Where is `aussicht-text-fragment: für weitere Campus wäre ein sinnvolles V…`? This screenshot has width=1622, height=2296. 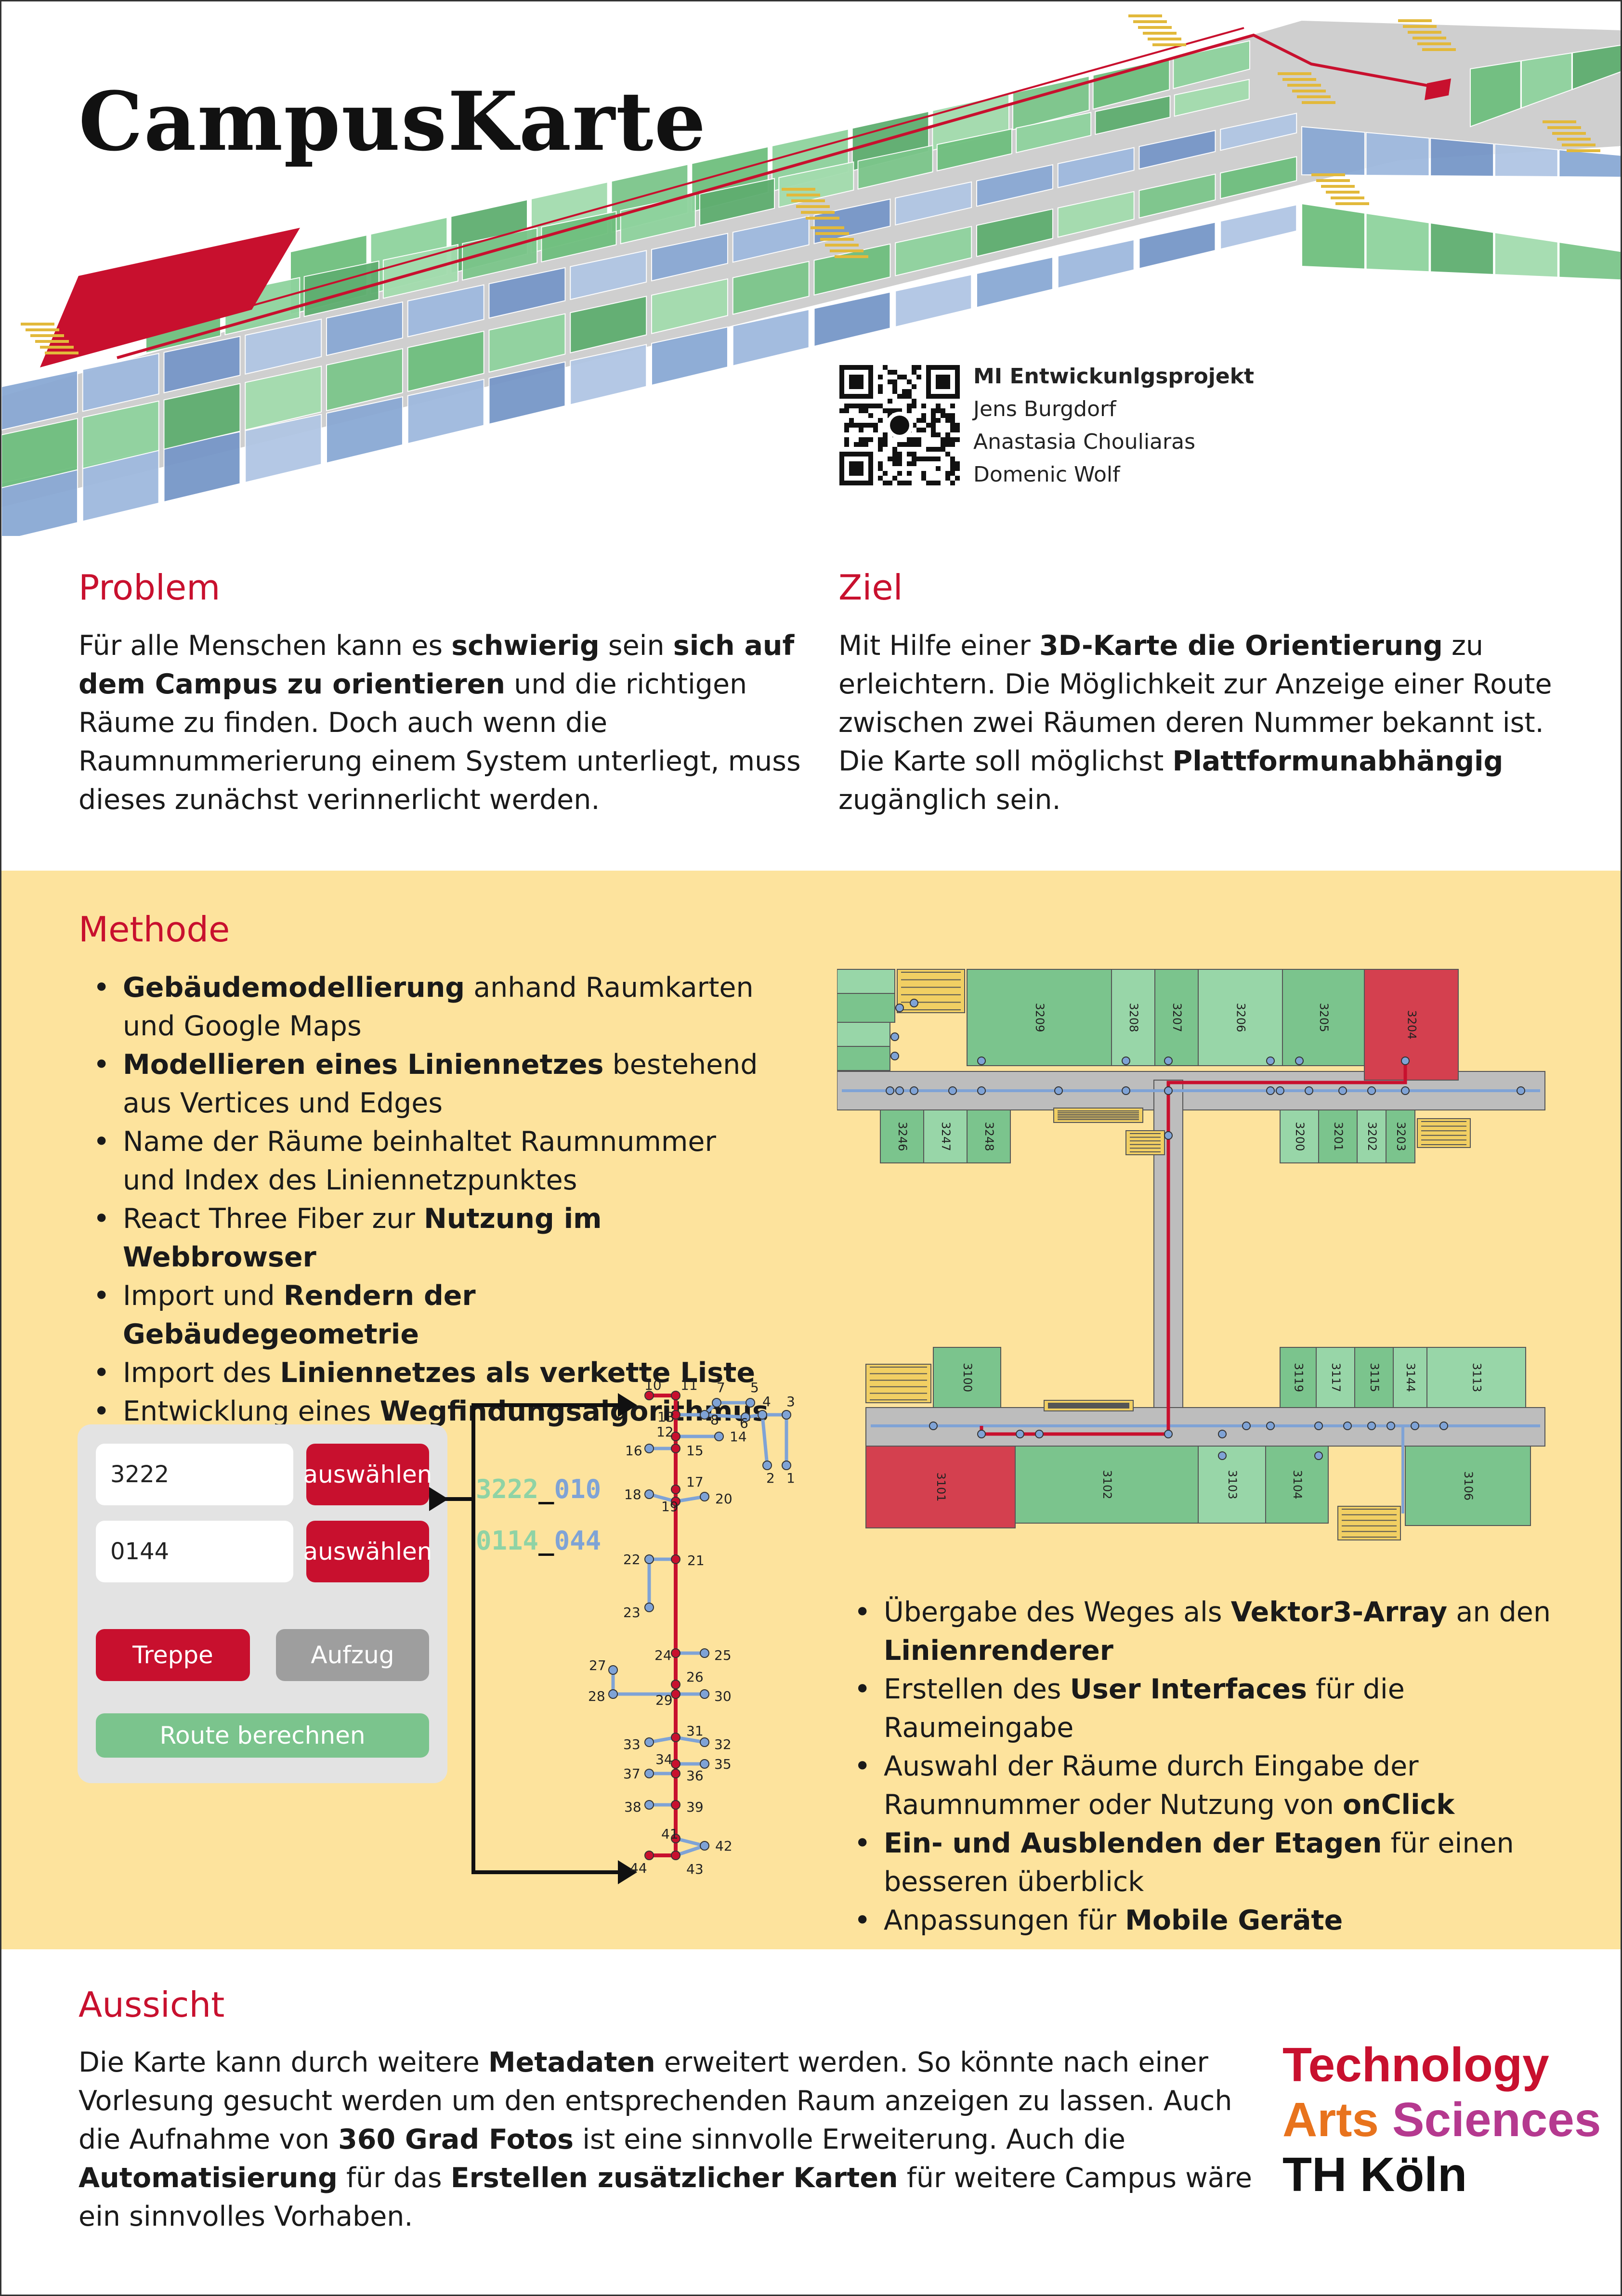 aussicht-text-fragment: für weitere Campus wäre ein sinnvolles V… is located at coordinates (665, 2197).